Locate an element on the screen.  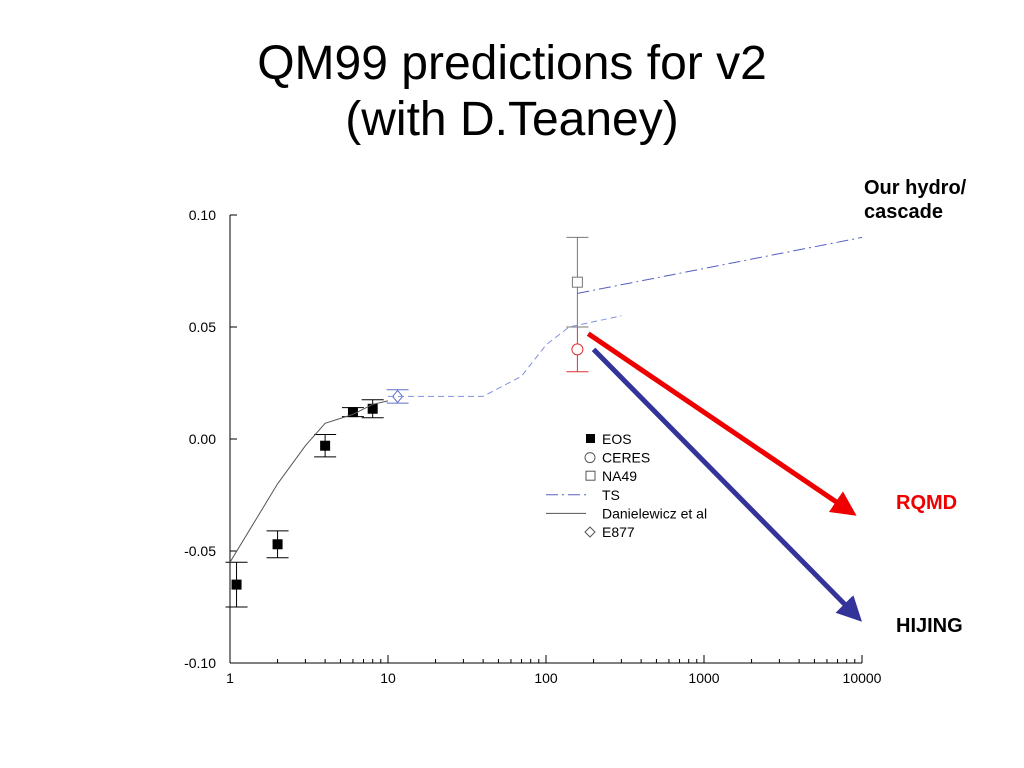
hydro-label-line1: Our hydro/ is located at coordinates (915, 188).